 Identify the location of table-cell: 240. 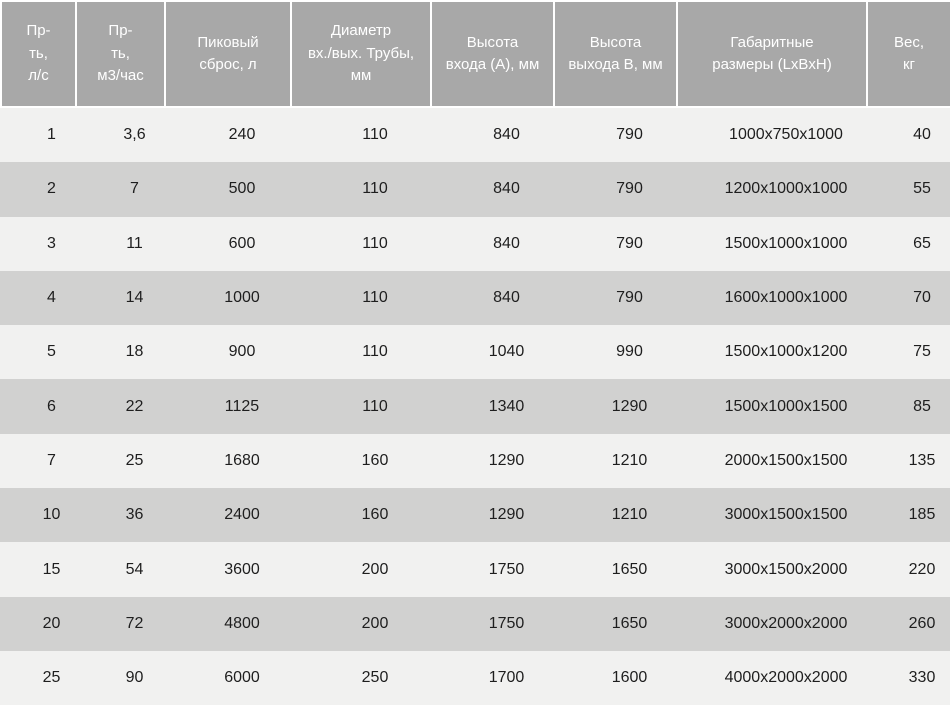
(242, 135).